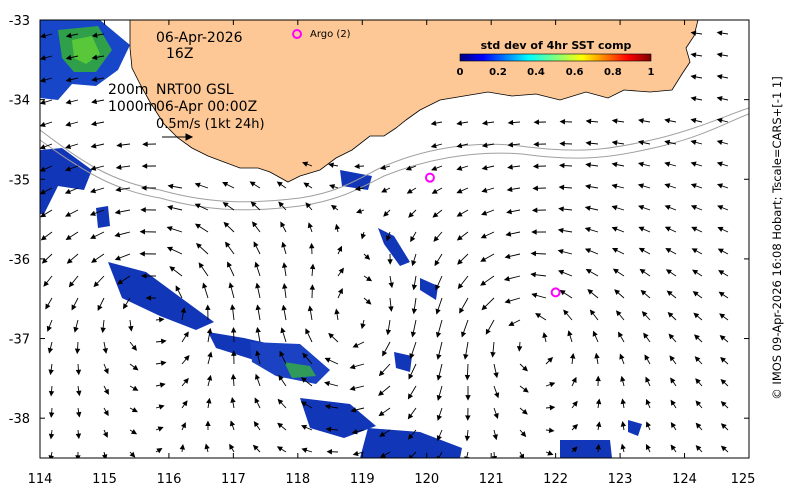  What do you see at coordinates (19, 260) in the screenshot?
I see `y-tick-label: -36` at bounding box center [19, 260].